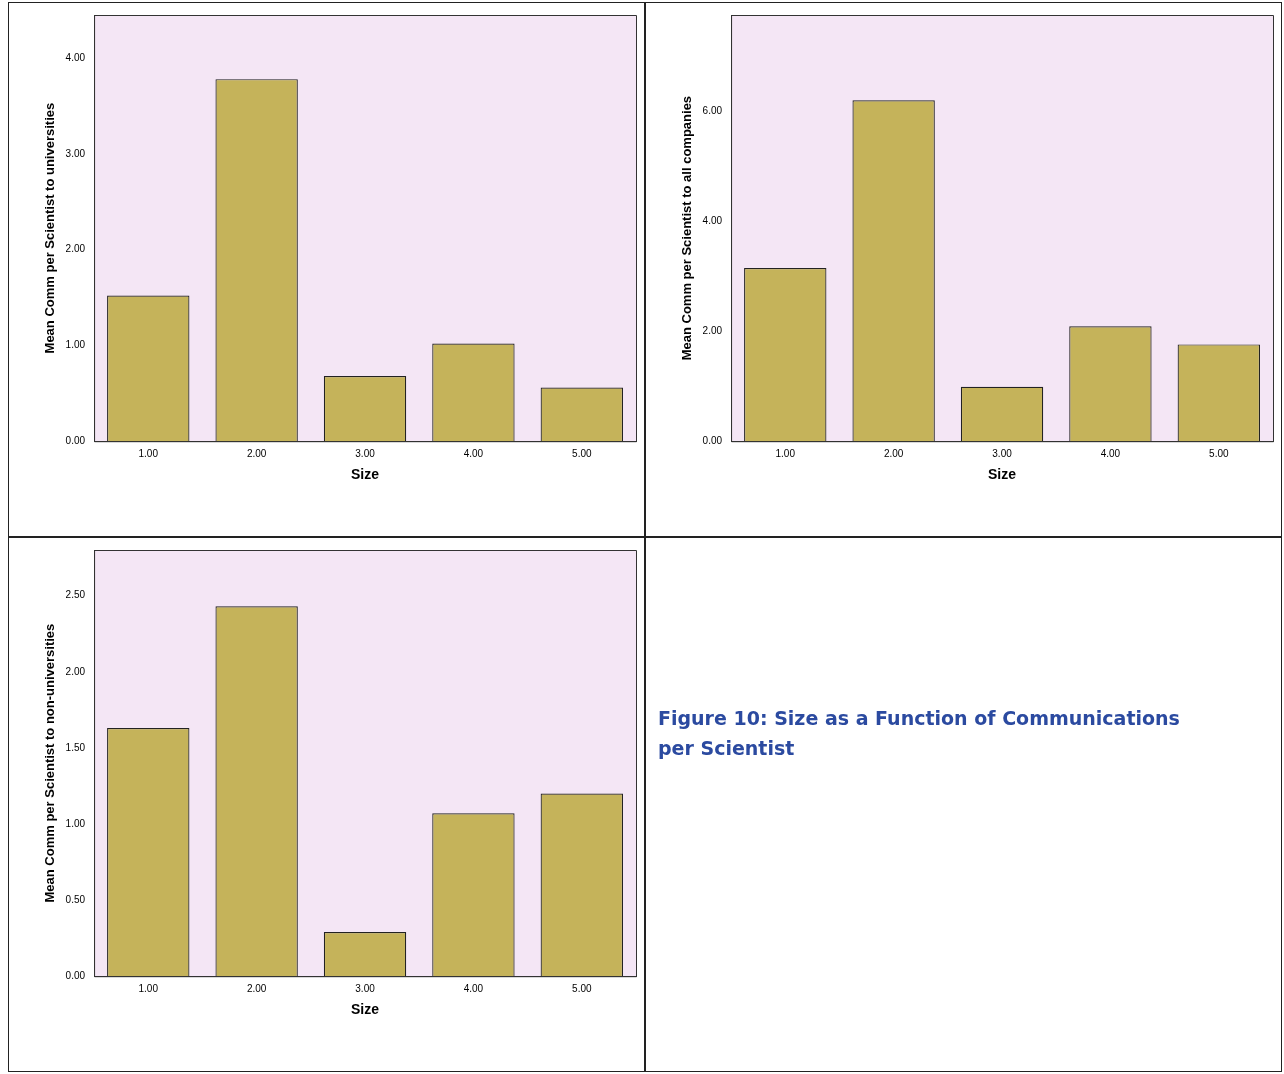 This screenshot has height=1074, width=1284. I want to click on y-axis-title: Mean Comm per Scientist to universities, so click(50, 228).